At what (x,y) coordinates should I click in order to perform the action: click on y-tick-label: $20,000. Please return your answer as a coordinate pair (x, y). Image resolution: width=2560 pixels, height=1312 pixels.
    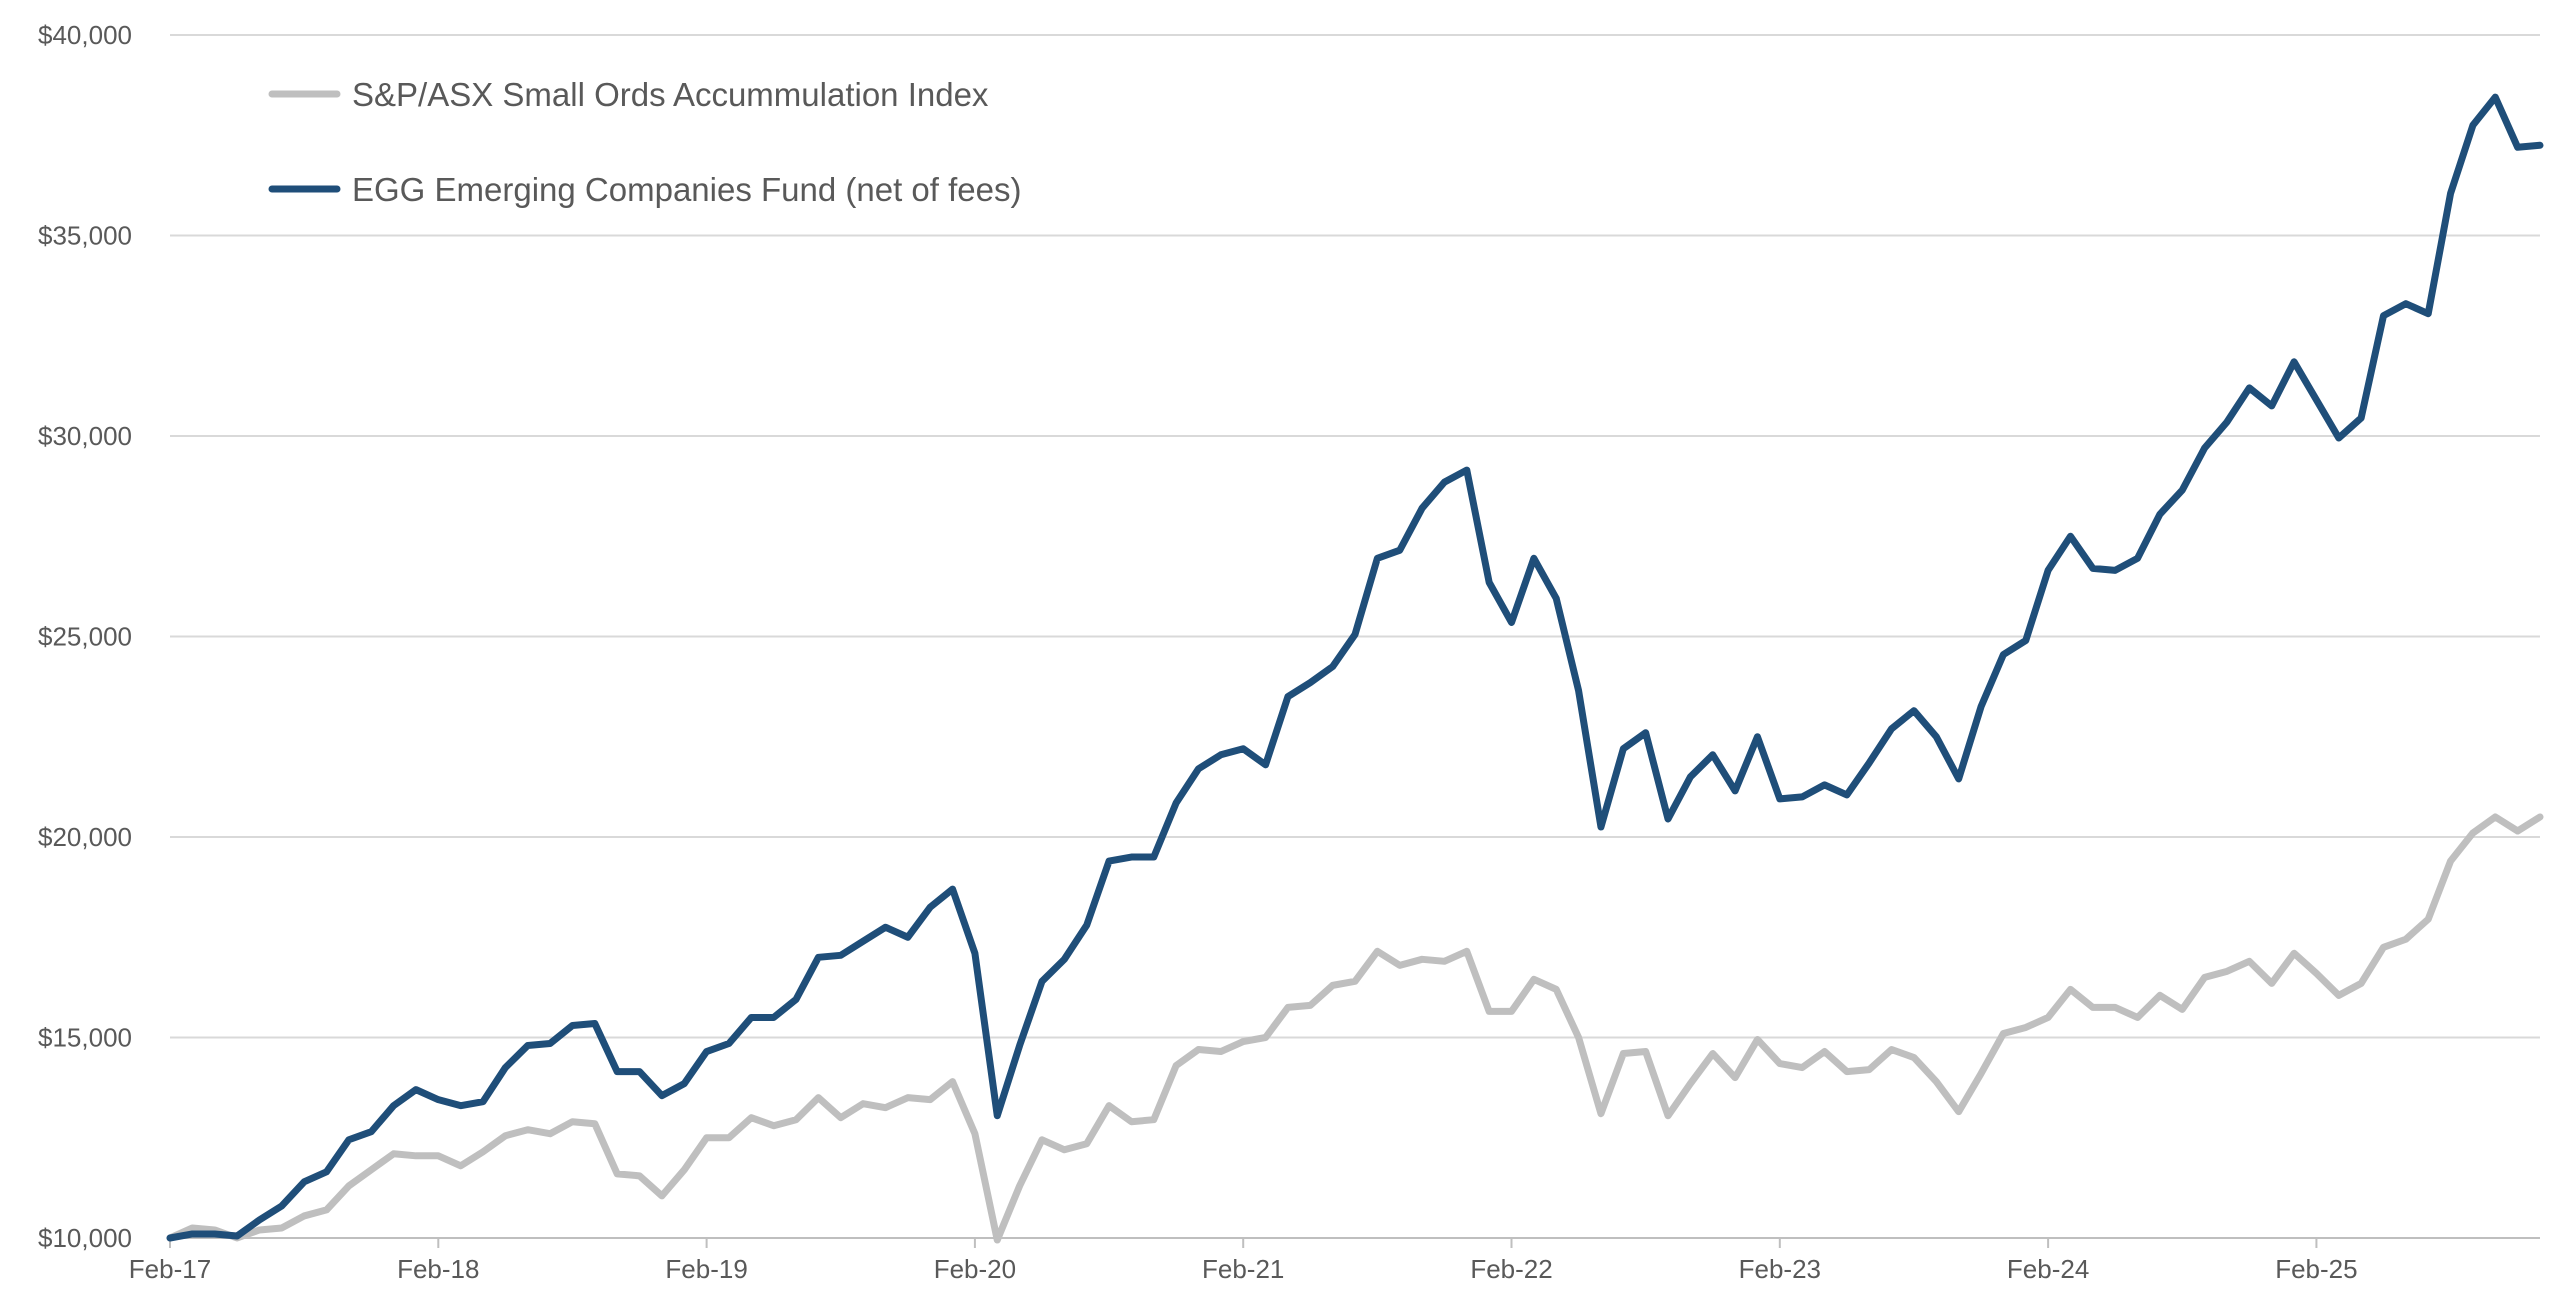
    Looking at the image, I should click on (85, 837).